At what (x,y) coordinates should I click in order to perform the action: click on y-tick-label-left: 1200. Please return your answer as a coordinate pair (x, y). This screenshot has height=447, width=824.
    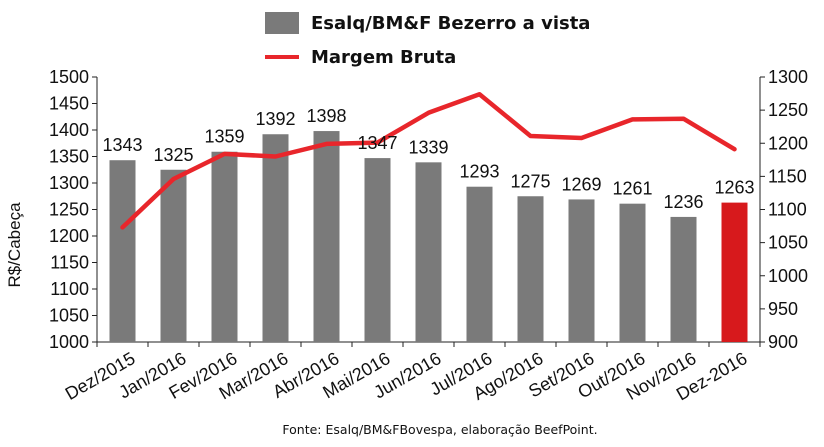
    Looking at the image, I should click on (69, 236).